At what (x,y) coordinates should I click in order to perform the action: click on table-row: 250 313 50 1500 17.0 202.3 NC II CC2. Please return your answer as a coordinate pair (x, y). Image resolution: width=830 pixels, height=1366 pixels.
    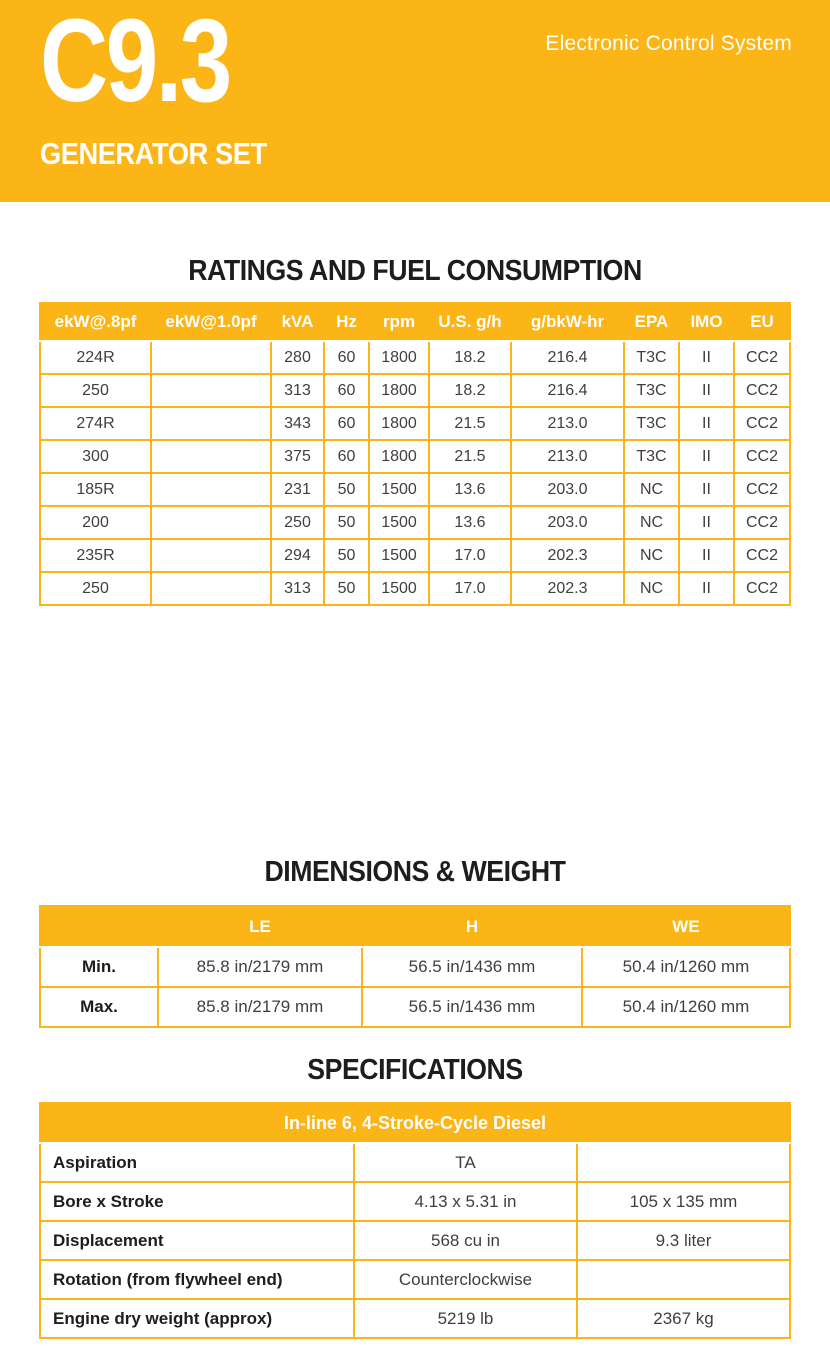
    Looking at the image, I should click on (415, 588).